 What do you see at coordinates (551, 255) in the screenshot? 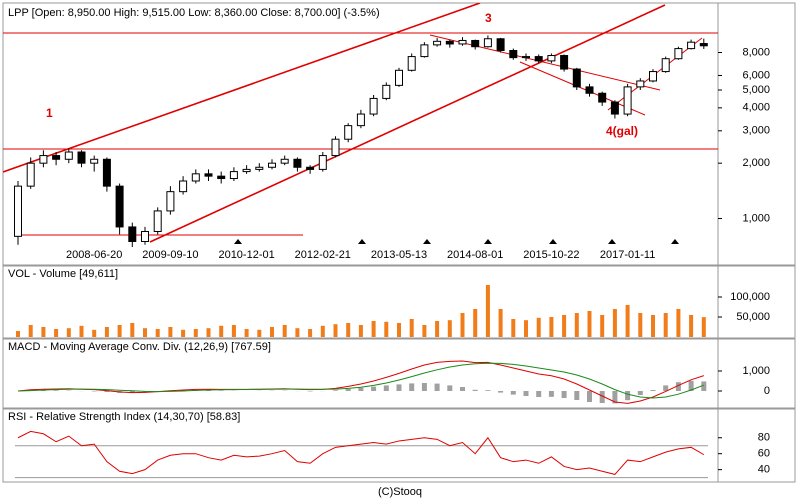
I see `x-tick-label: 2015-10-22` at bounding box center [551, 255].